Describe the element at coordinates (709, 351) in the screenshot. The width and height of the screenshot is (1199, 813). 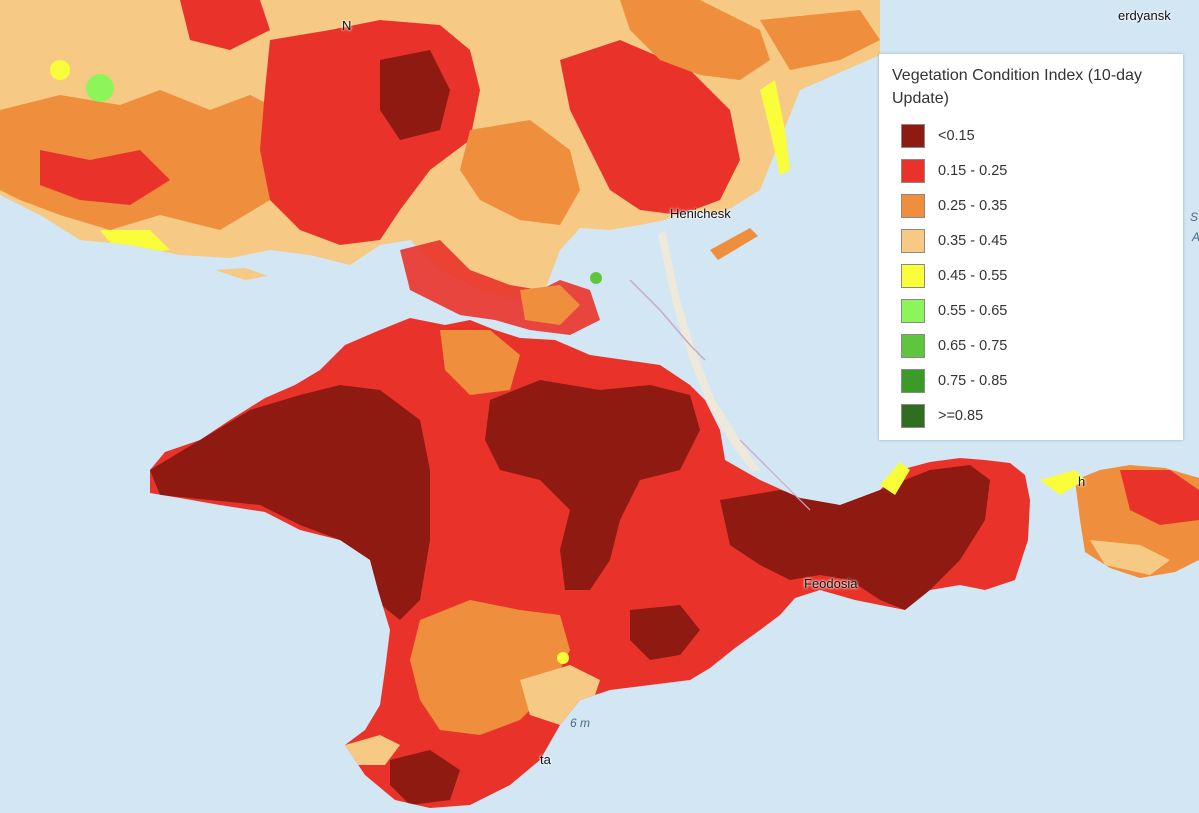
I see `arabat-spit` at that location.